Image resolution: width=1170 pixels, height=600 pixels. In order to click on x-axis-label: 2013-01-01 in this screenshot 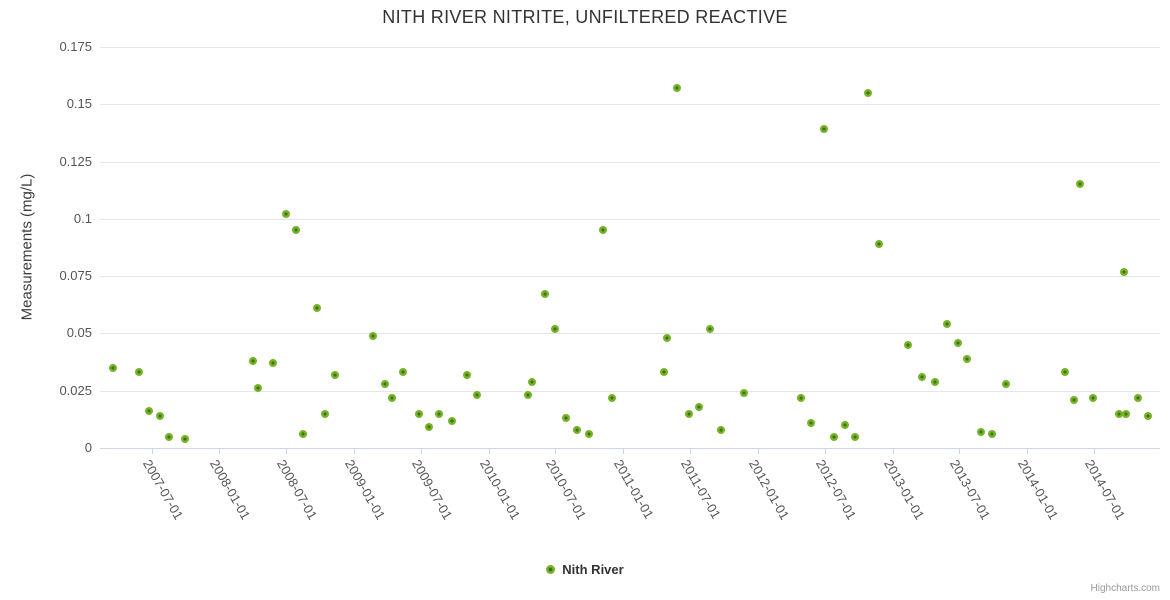, I will do `click(904, 490)`.